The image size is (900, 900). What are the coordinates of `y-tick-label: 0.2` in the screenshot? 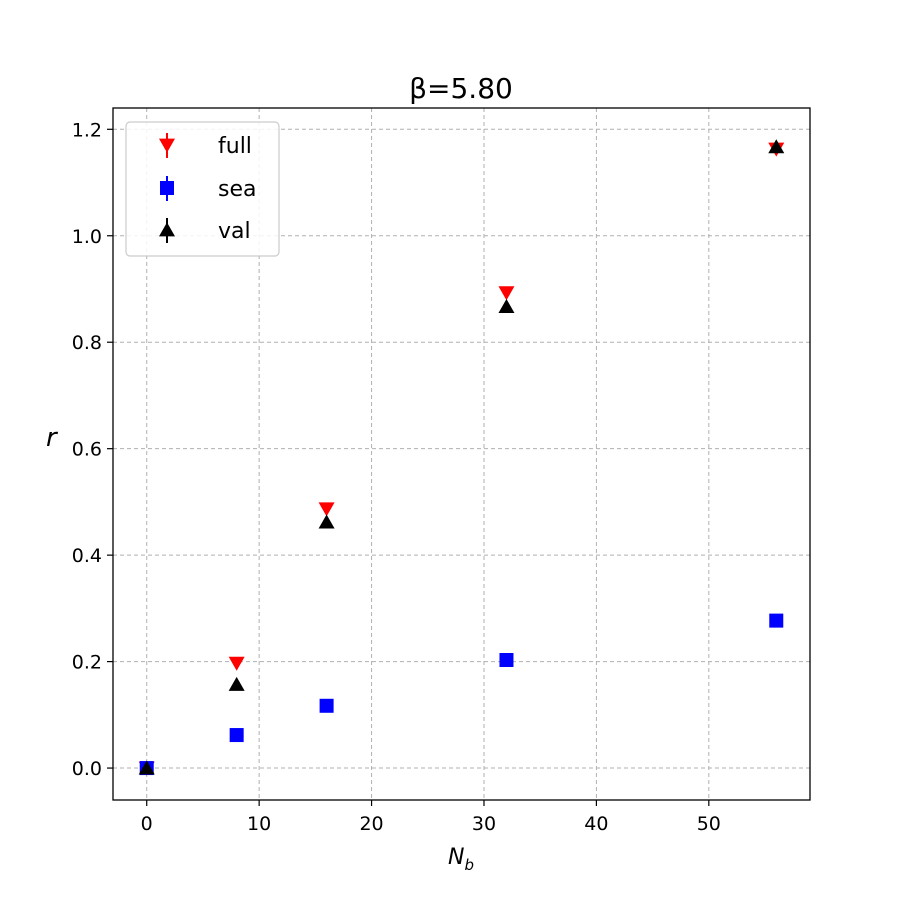 It's located at (87, 663).